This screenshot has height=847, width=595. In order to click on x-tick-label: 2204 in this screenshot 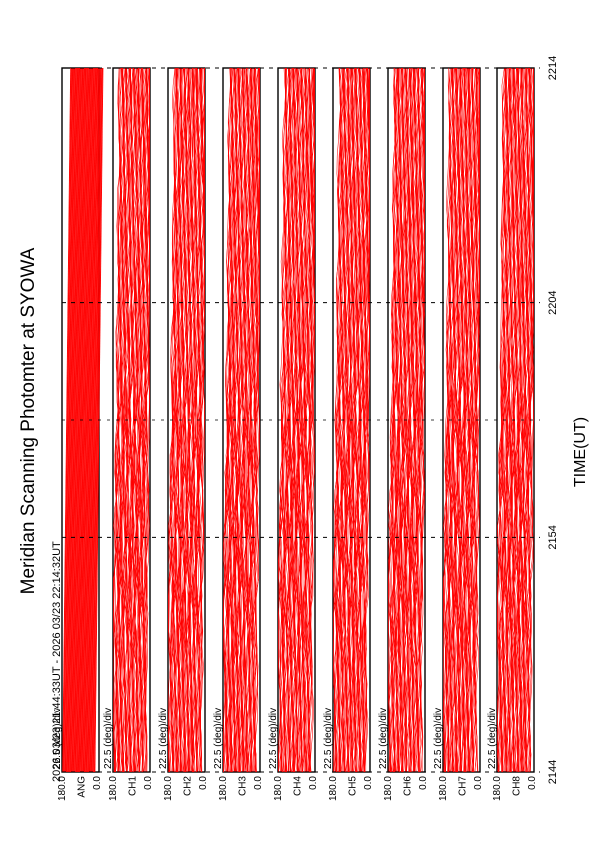, I will do `click(553, 302)`.